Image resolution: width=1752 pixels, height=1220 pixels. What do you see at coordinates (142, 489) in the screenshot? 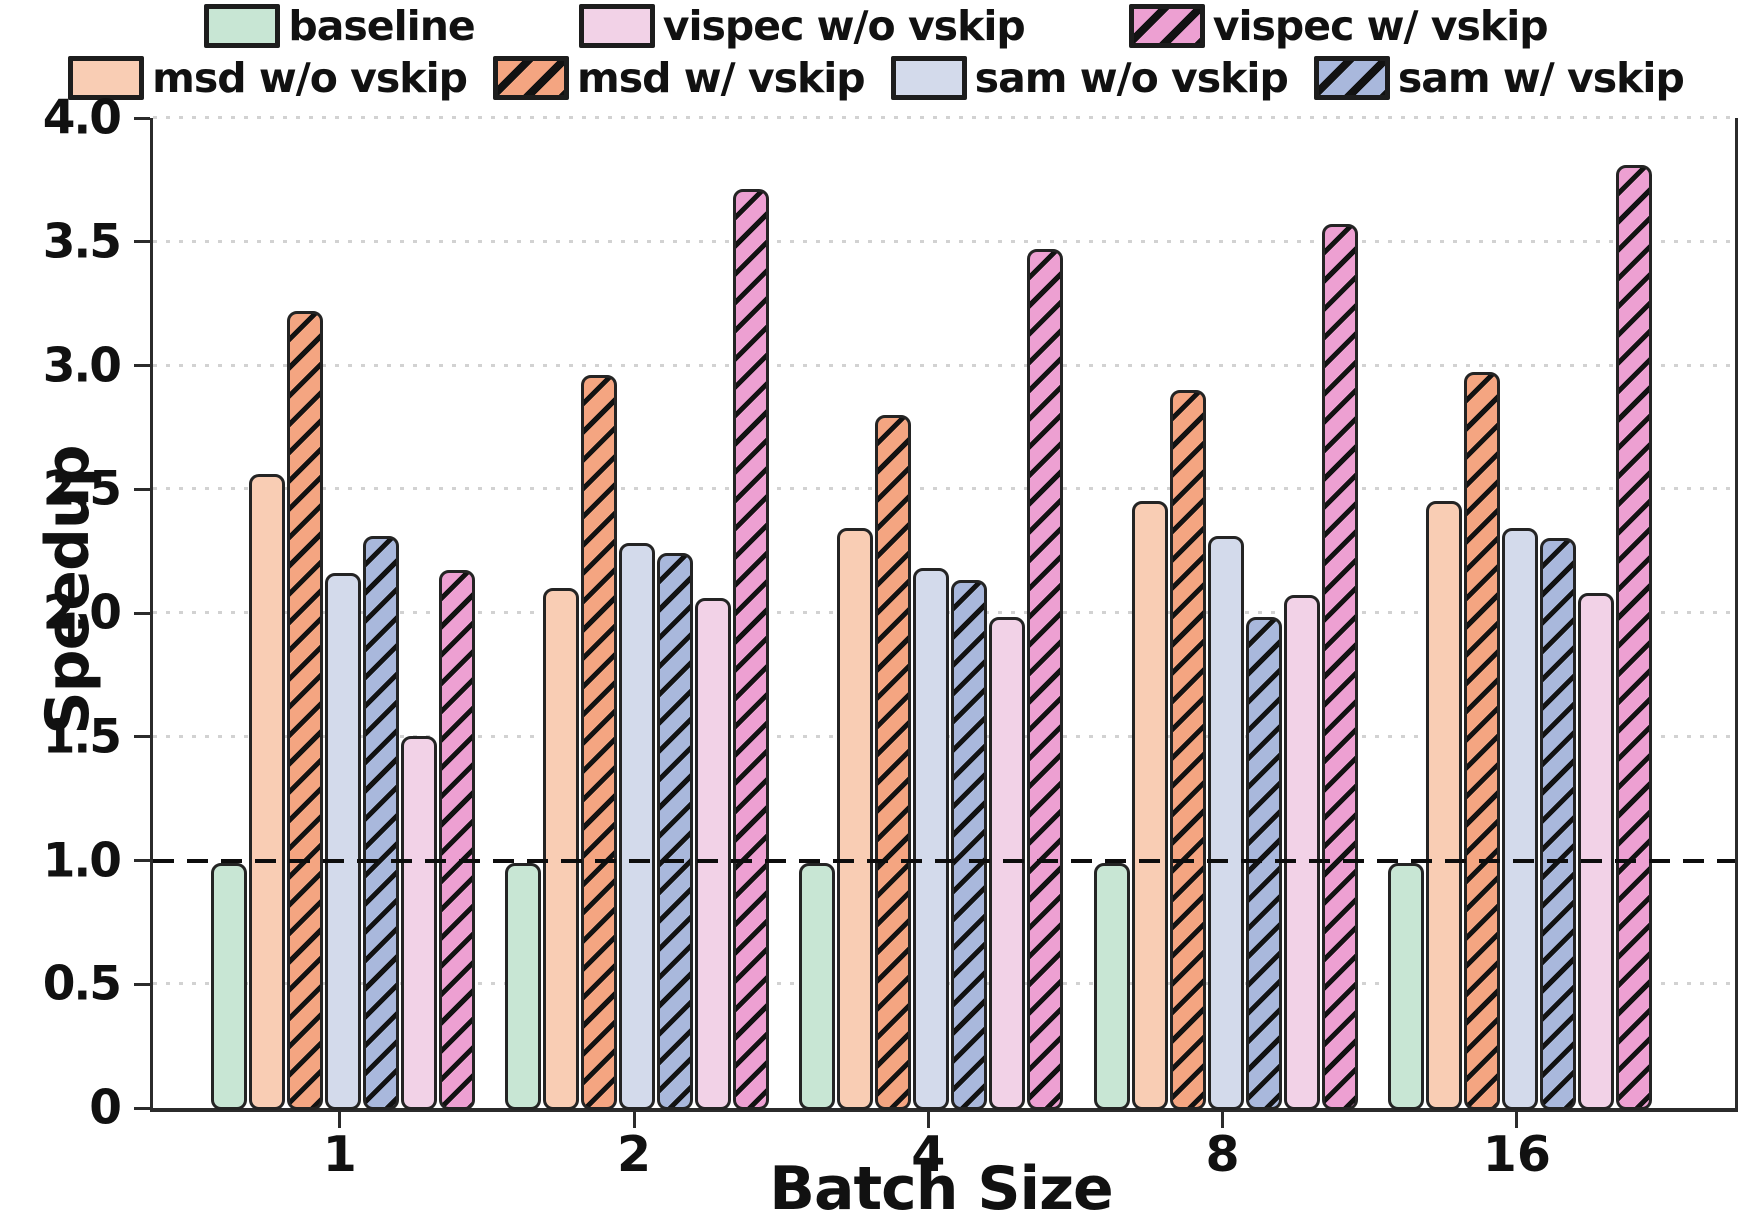
I see `y-tick-2.5` at bounding box center [142, 489].